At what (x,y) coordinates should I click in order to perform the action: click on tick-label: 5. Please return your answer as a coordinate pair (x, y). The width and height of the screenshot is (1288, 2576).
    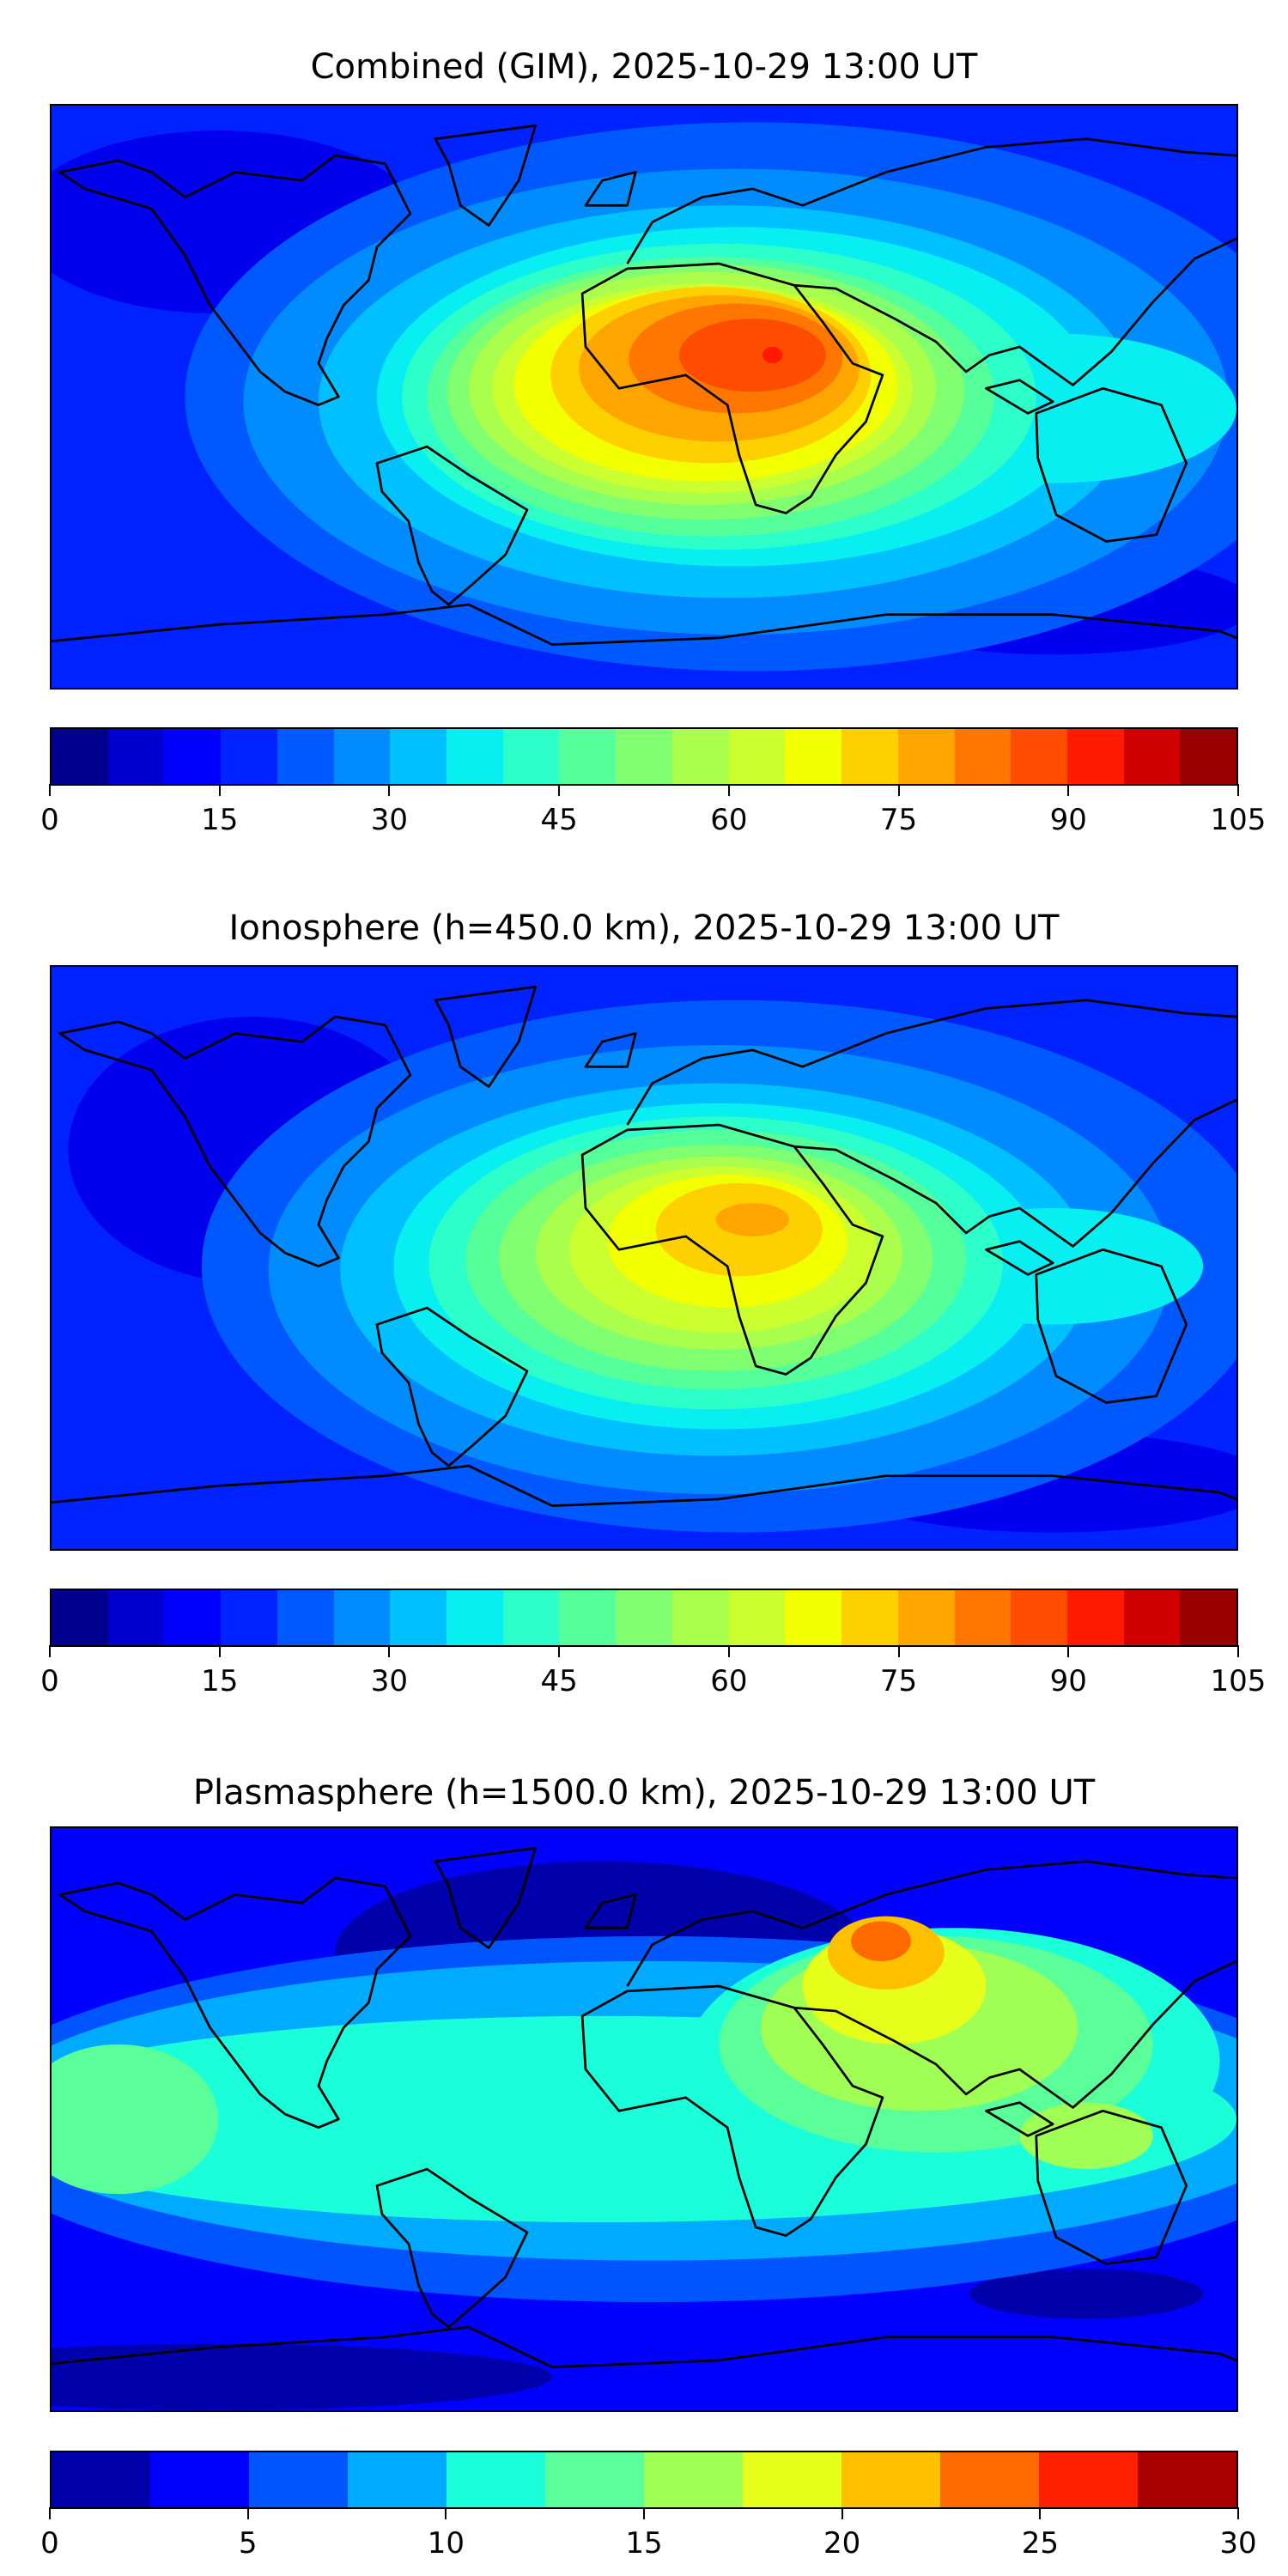
    Looking at the image, I should click on (248, 2544).